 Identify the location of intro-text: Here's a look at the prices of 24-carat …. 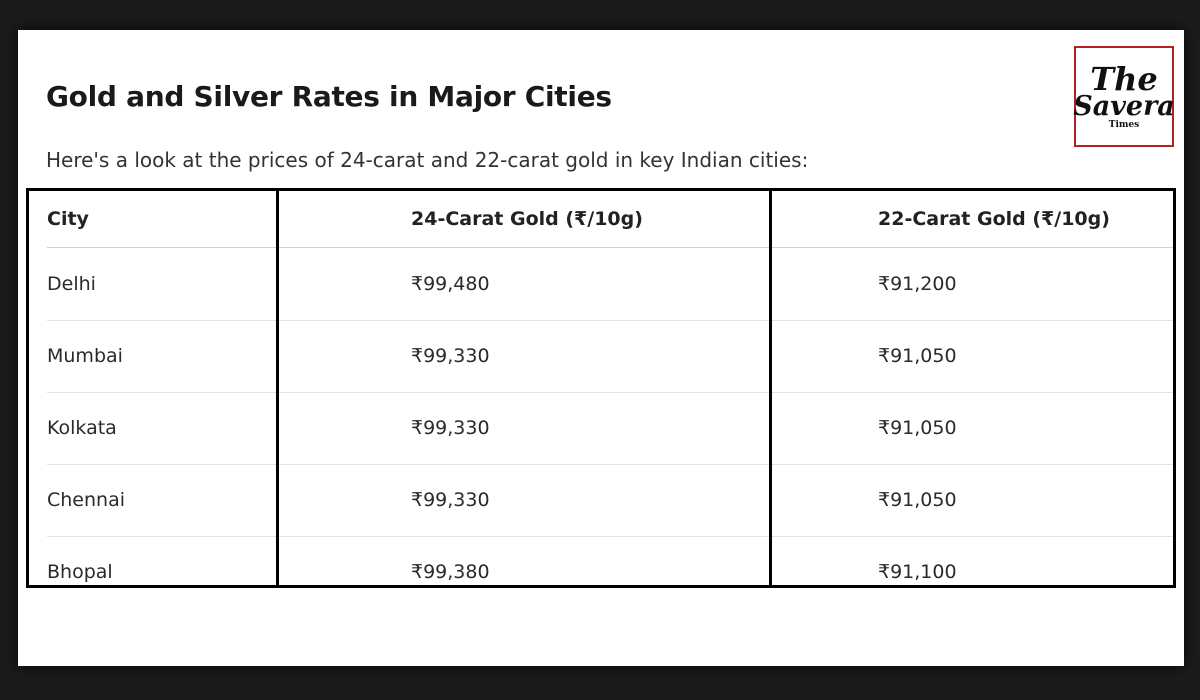
(427, 160).